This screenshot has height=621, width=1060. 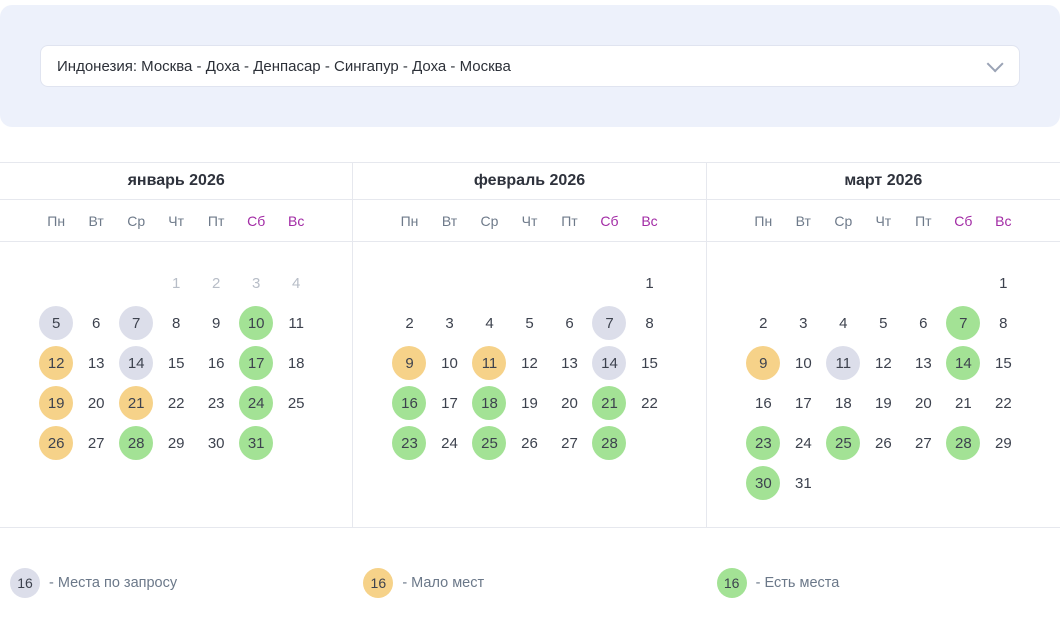 What do you see at coordinates (529, 181) in the screenshot?
I see `month-title: февраль 2026` at bounding box center [529, 181].